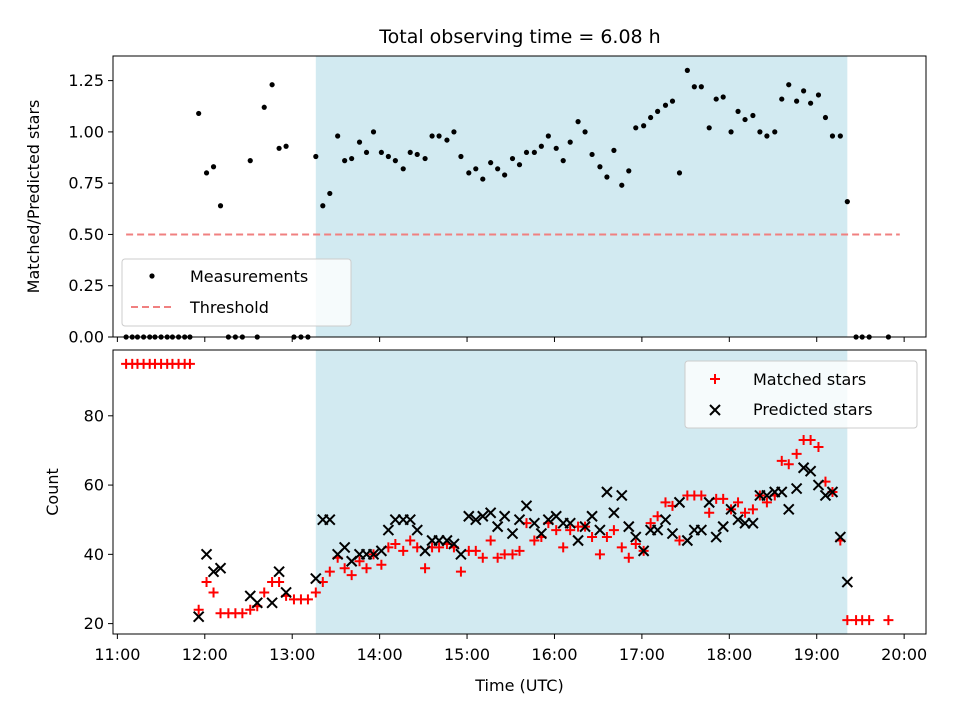 The height and width of the screenshot is (720, 960). What do you see at coordinates (52, 492) in the screenshot?
I see `count-y-axis-label: Count` at bounding box center [52, 492].